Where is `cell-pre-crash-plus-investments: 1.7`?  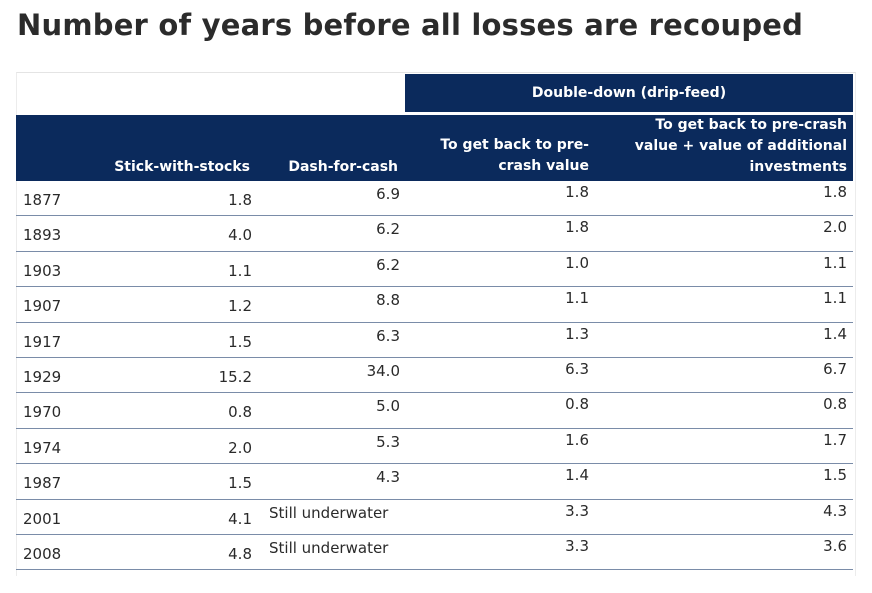 cell-pre-crash-plus-investments: 1.7 is located at coordinates (835, 439).